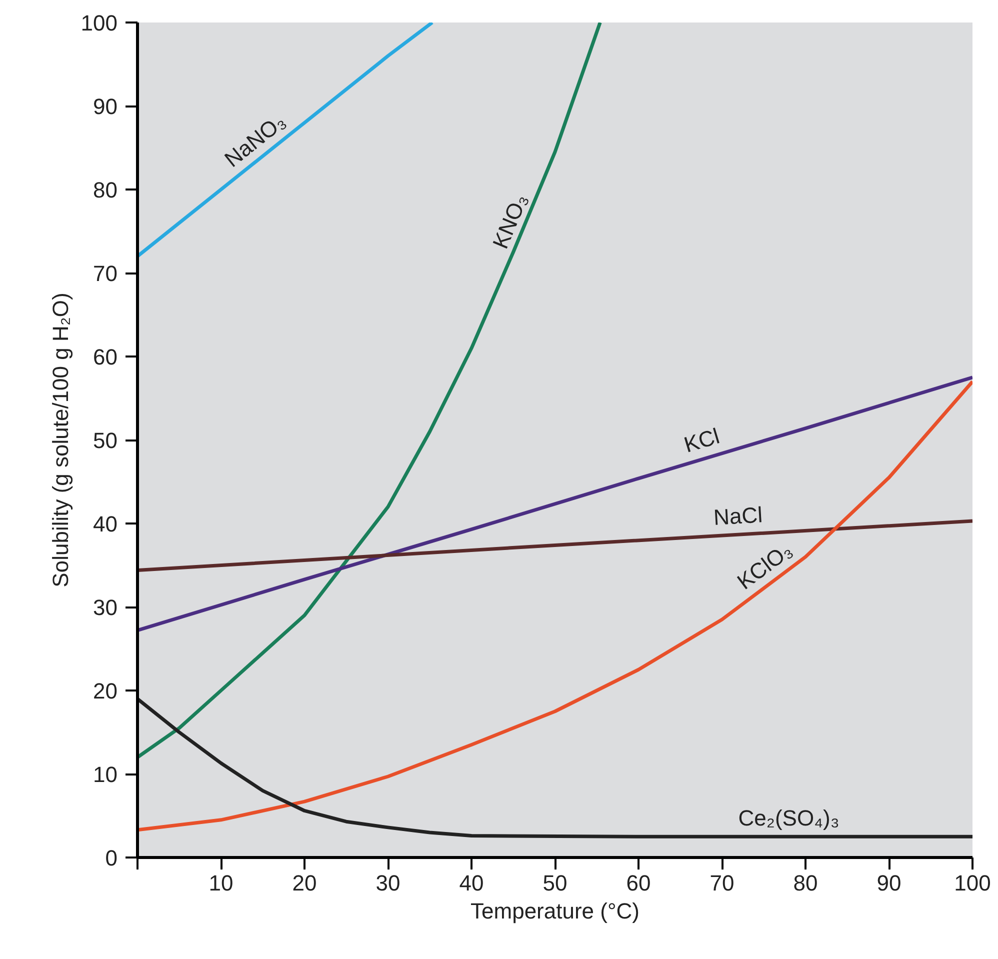 Image resolution: width=998 pixels, height=959 pixels. Describe the element at coordinates (738, 516) in the screenshot. I see `series-label: NaCl` at that location.